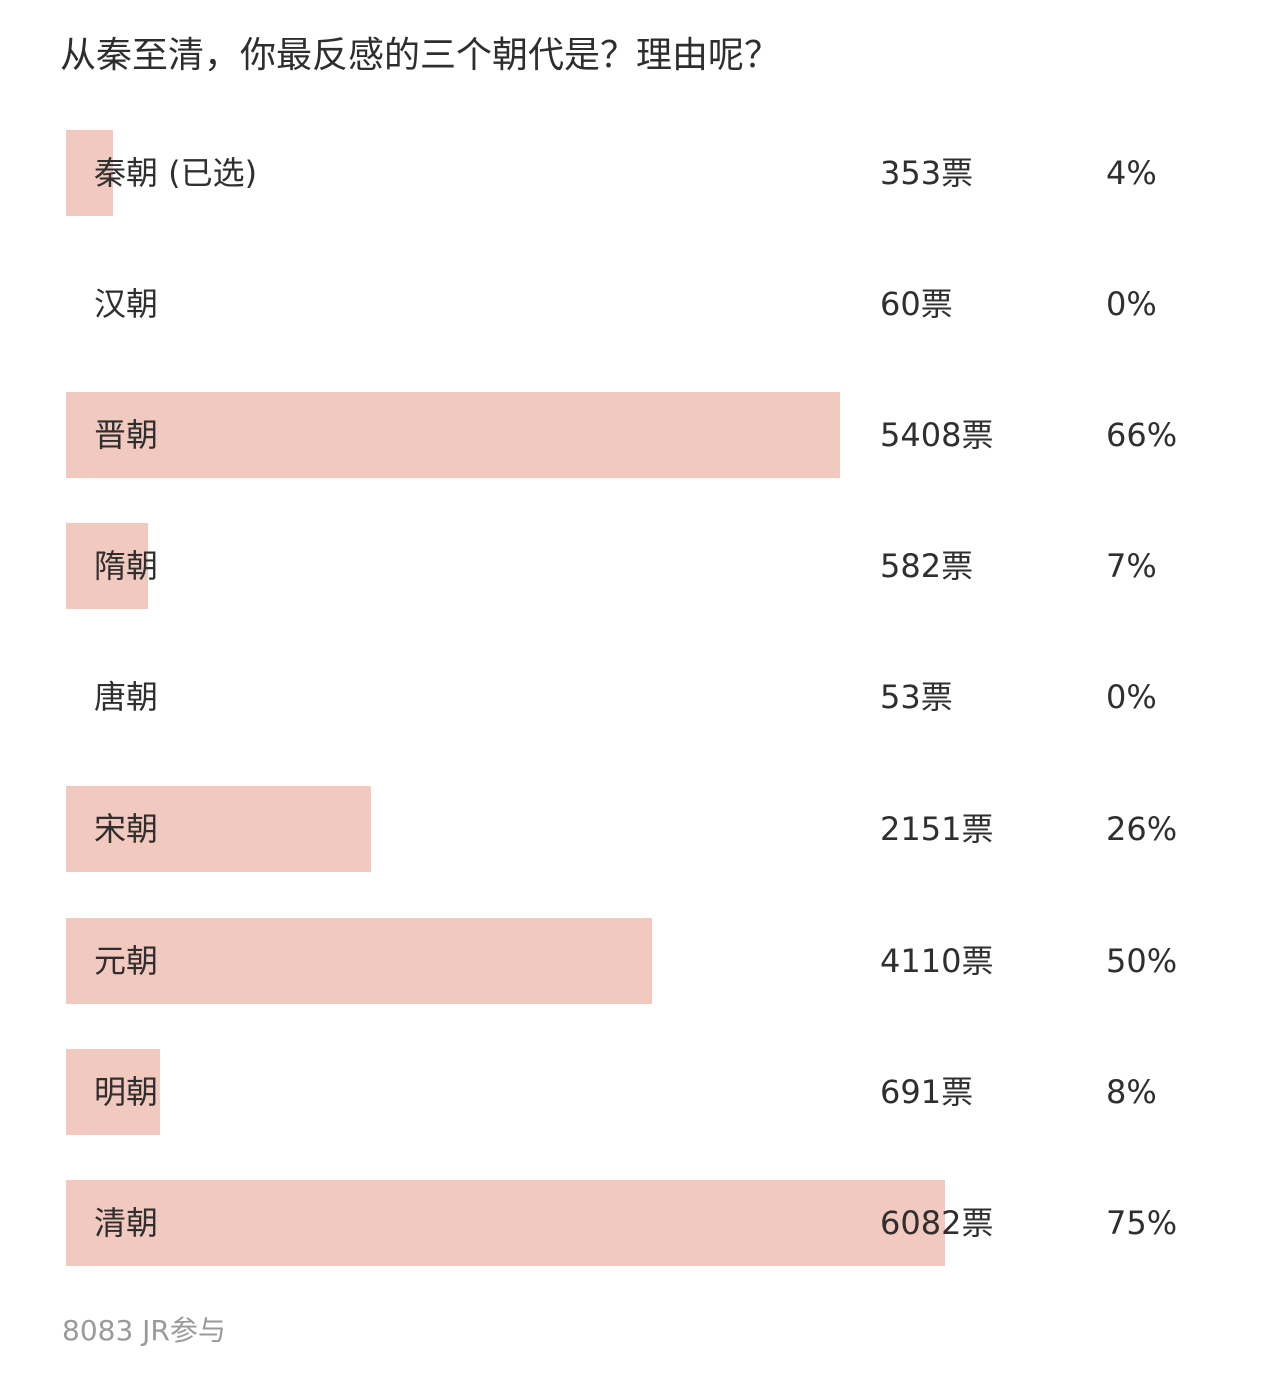 Image resolution: width=1262 pixels, height=1390 pixels. Describe the element at coordinates (631, 566) in the screenshot. I see `poll-option-sui: 隋朝 582票 7%` at that location.